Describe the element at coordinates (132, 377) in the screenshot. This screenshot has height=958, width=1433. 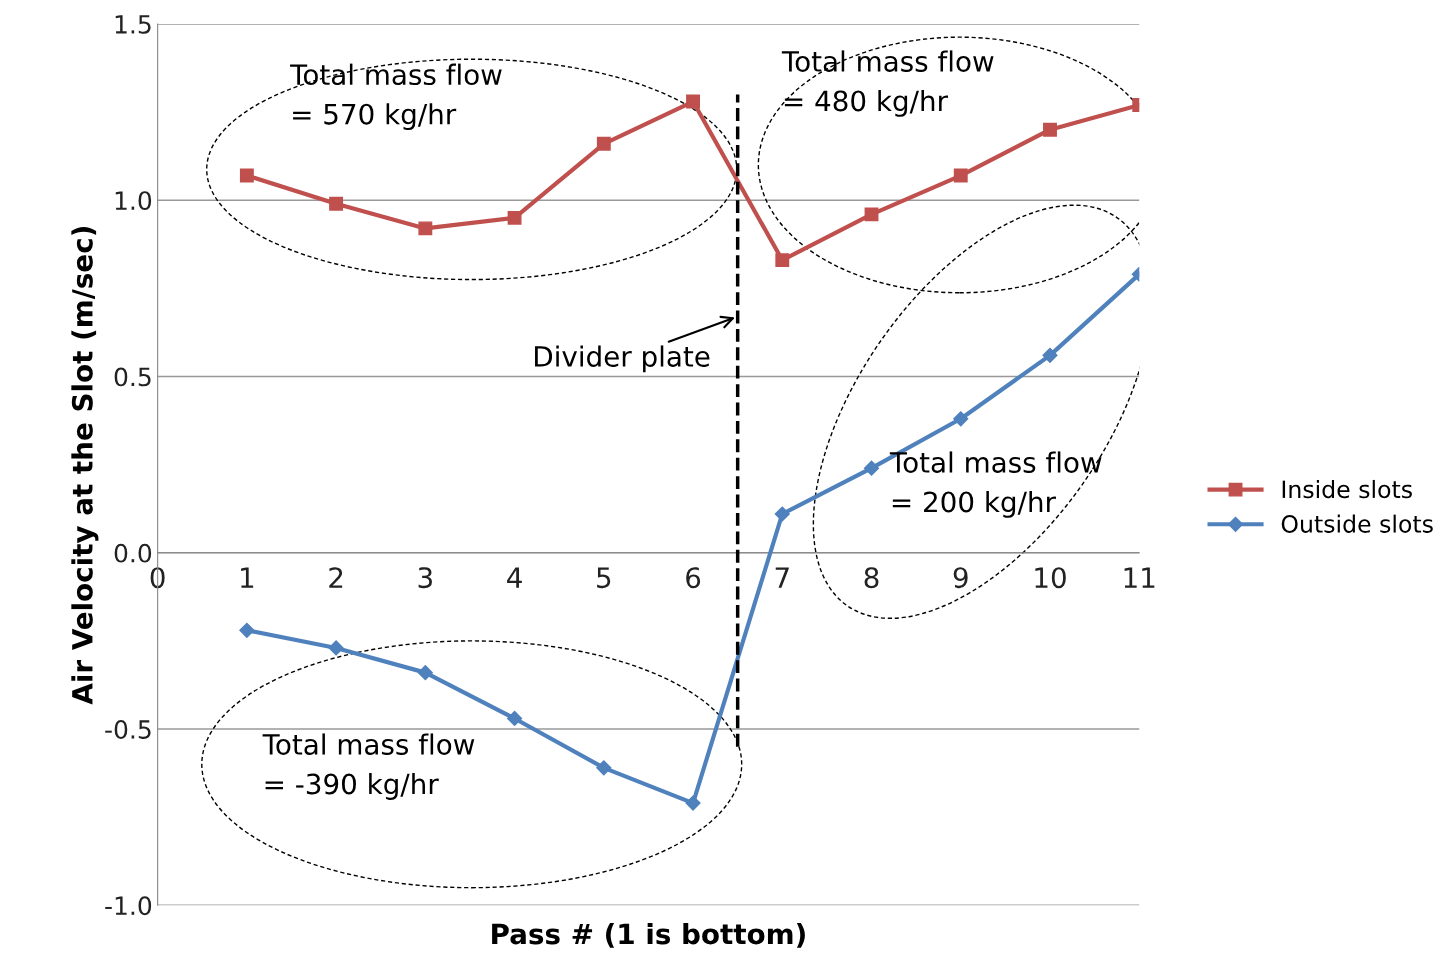
I see `y-tick-label: 0.5` at that location.